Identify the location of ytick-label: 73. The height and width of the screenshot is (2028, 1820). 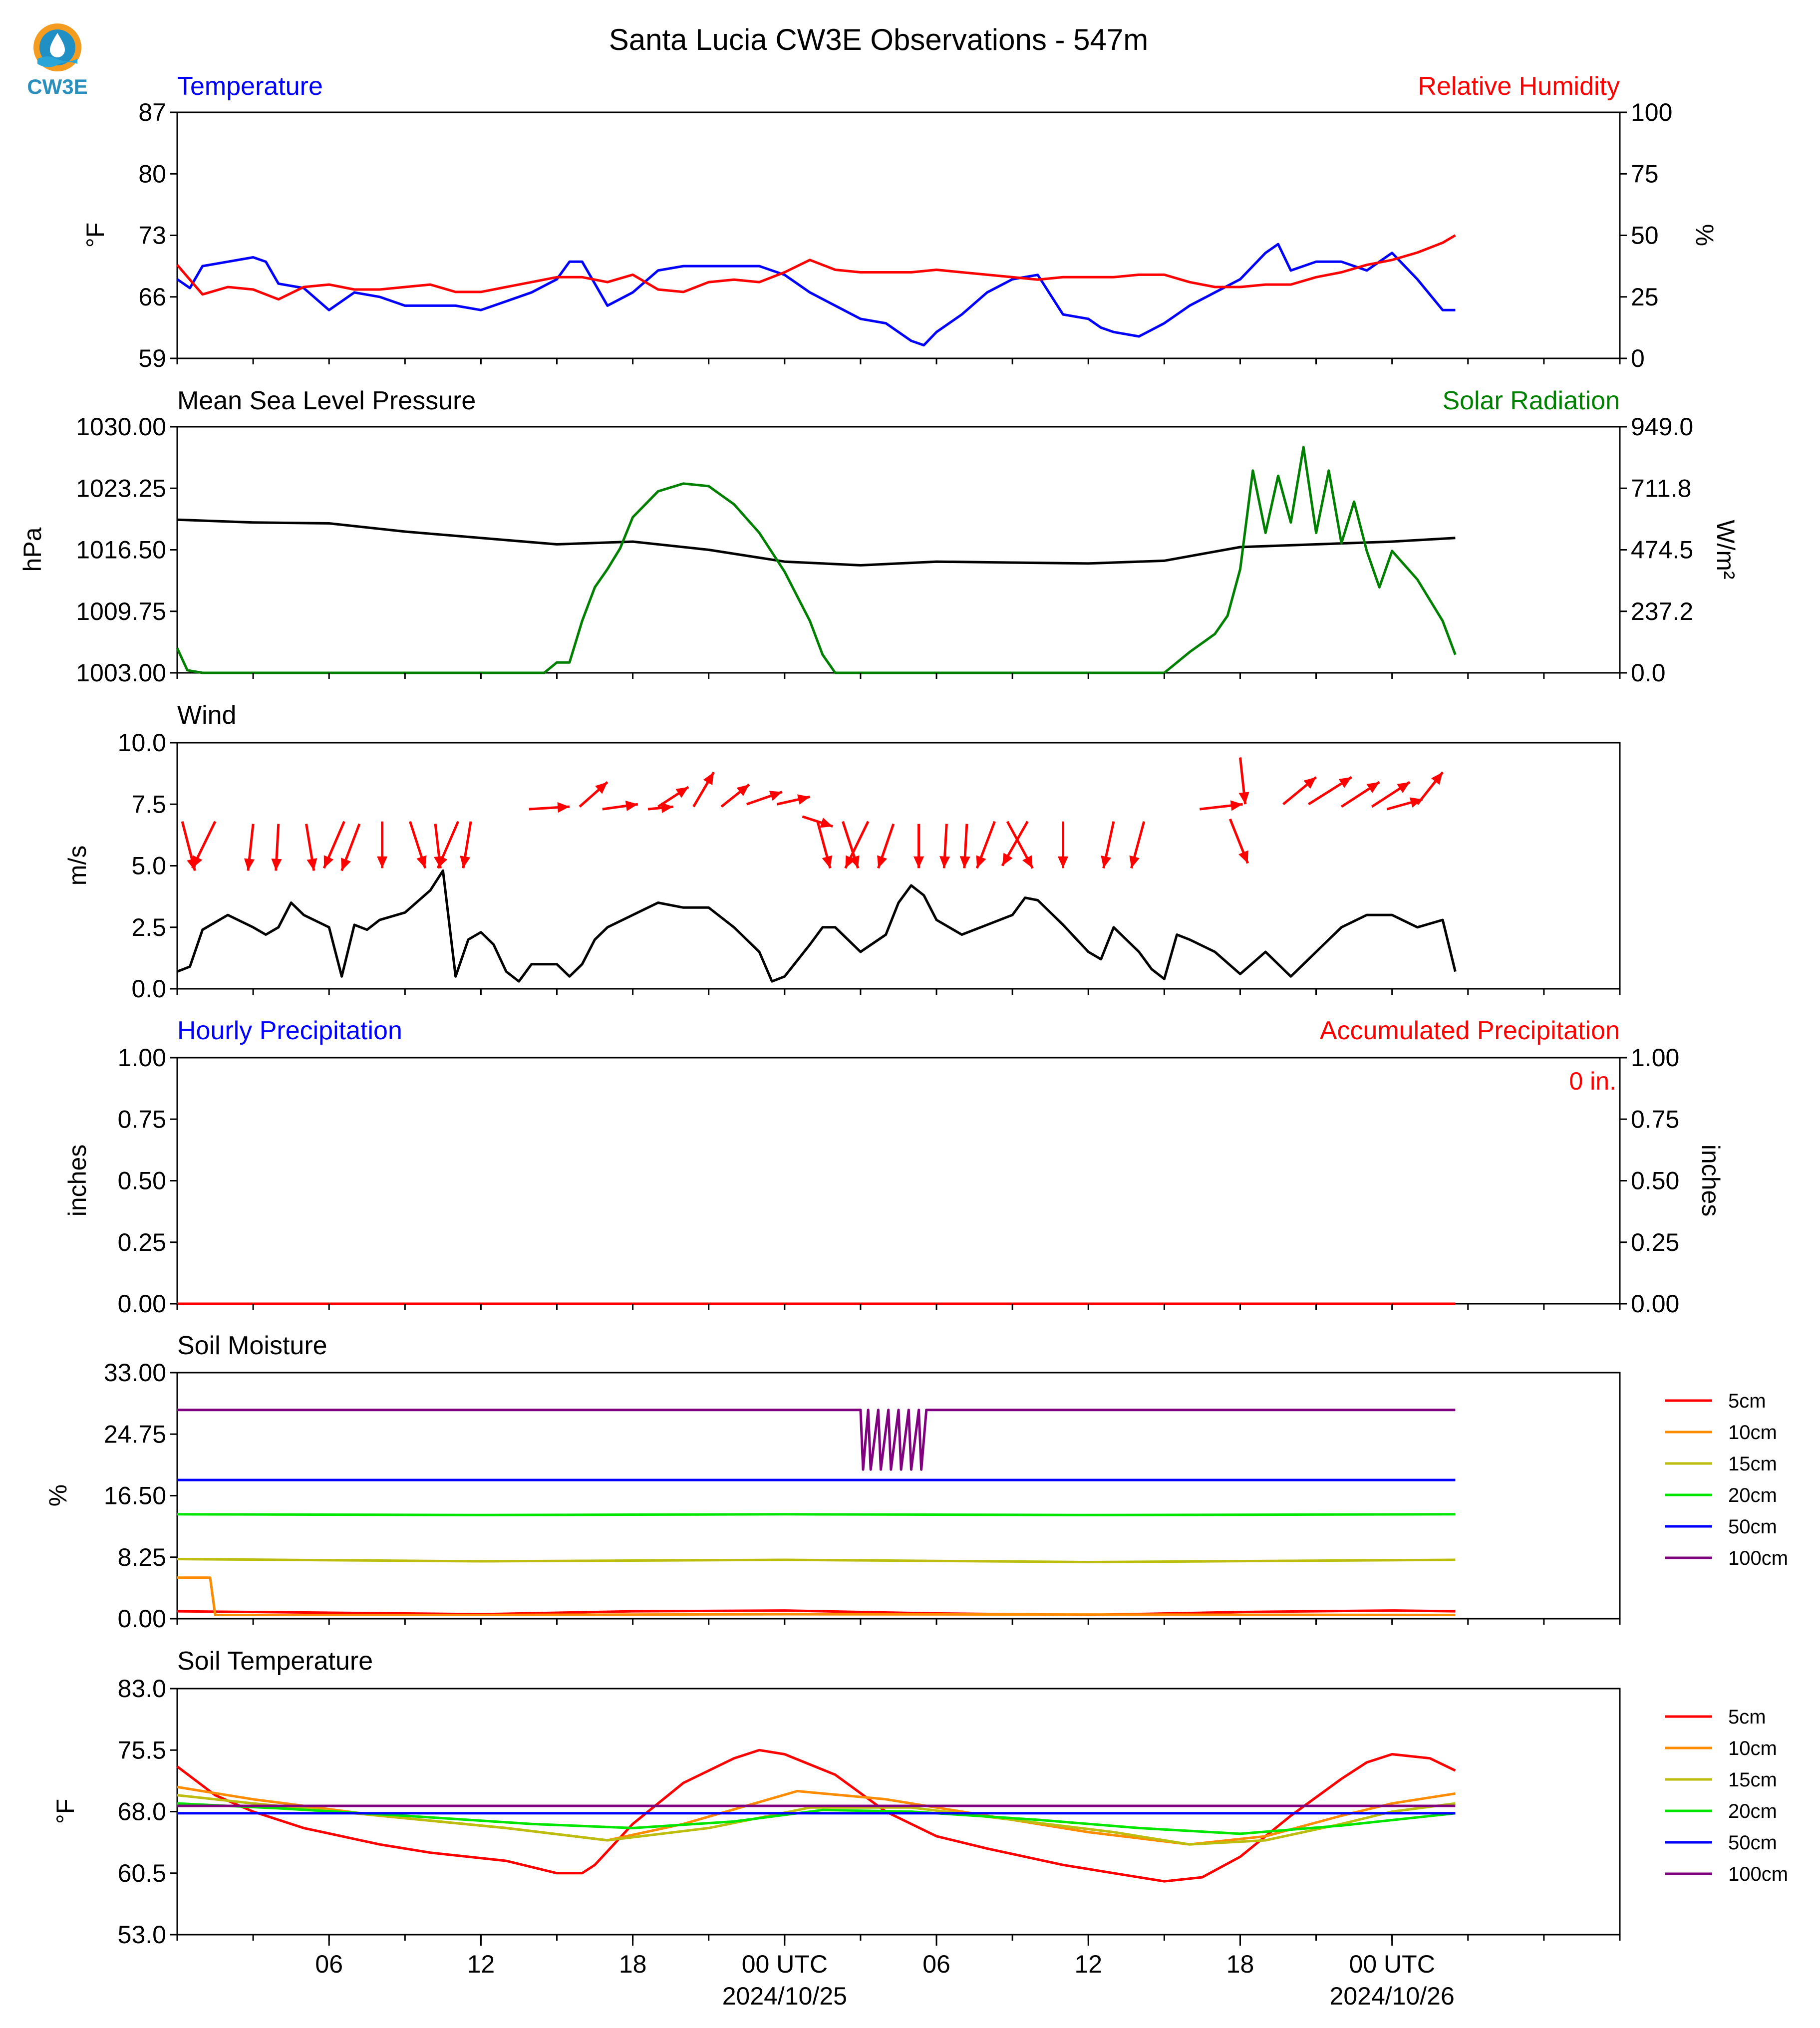
(152, 236).